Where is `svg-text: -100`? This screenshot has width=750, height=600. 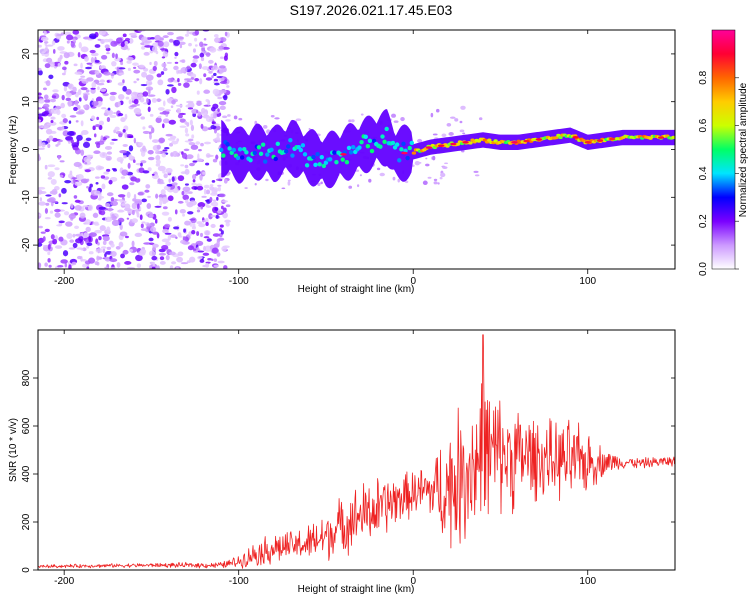
svg-text: -100 is located at coordinates (239, 281).